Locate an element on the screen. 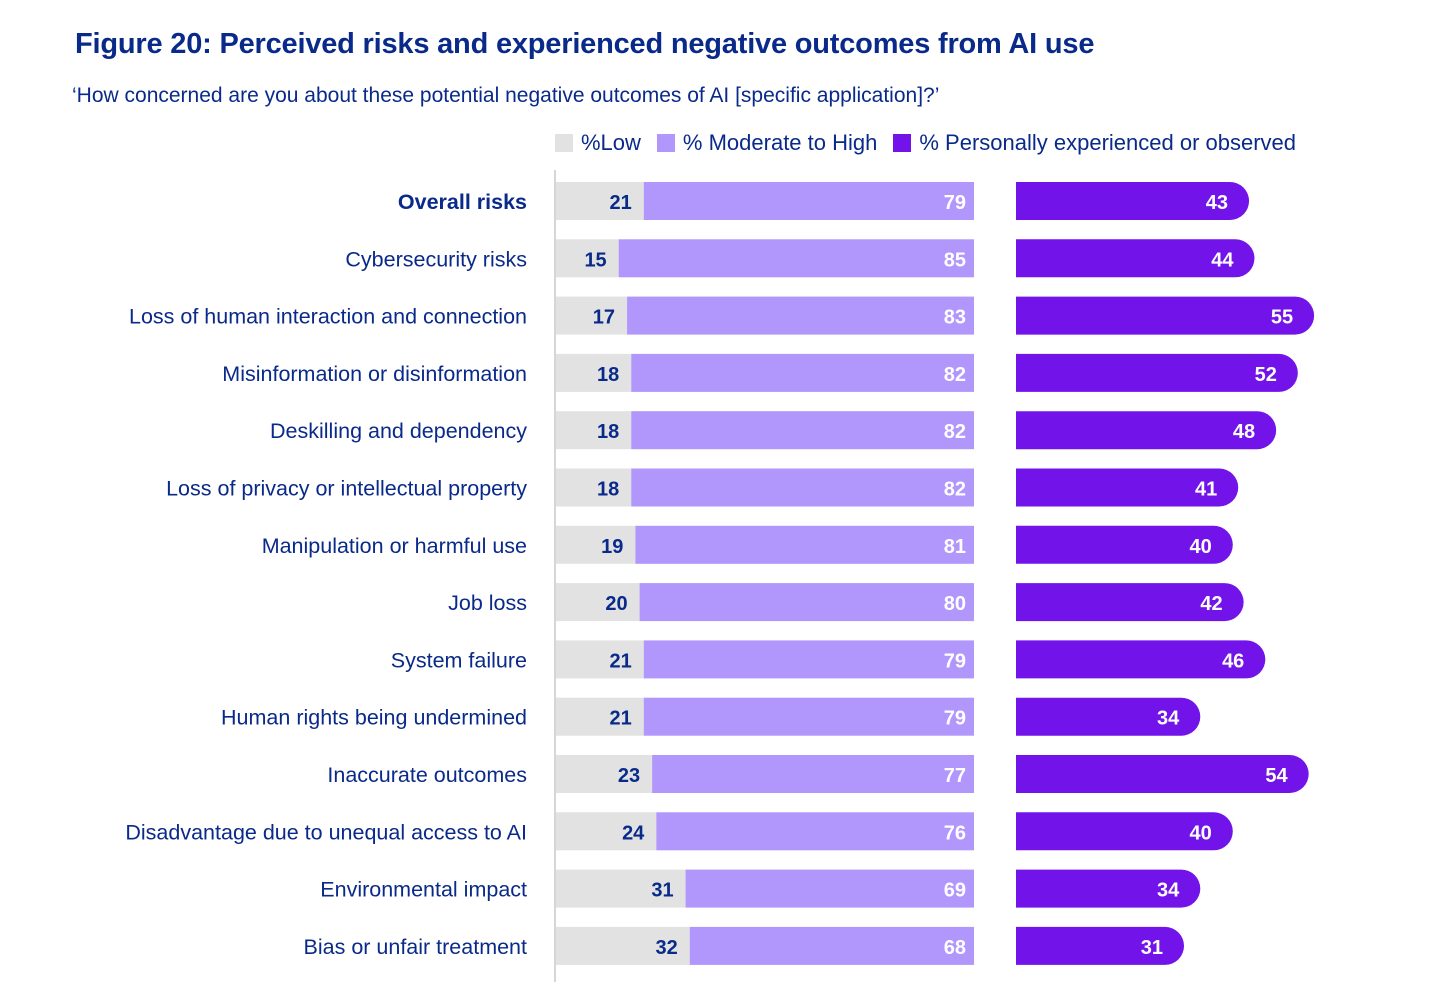 This screenshot has width=1456, height=1000. category-label: Job loss is located at coordinates (487, 603).